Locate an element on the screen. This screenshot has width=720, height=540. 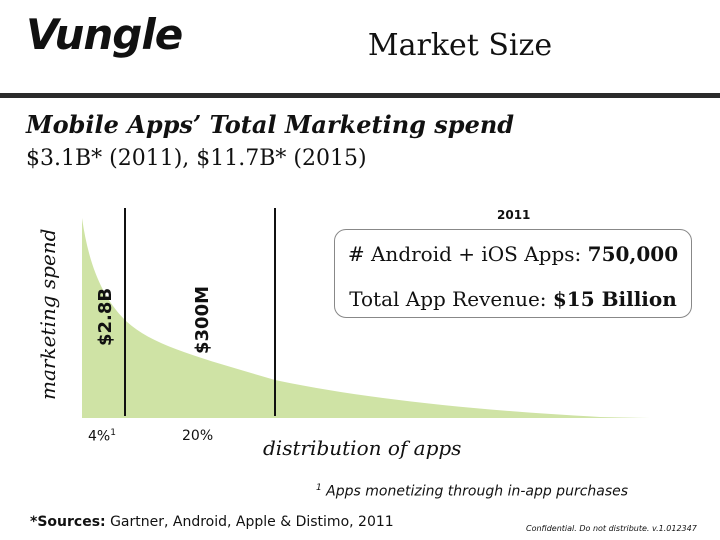
footnote-marker: 1 is located at coordinates (319, 488).